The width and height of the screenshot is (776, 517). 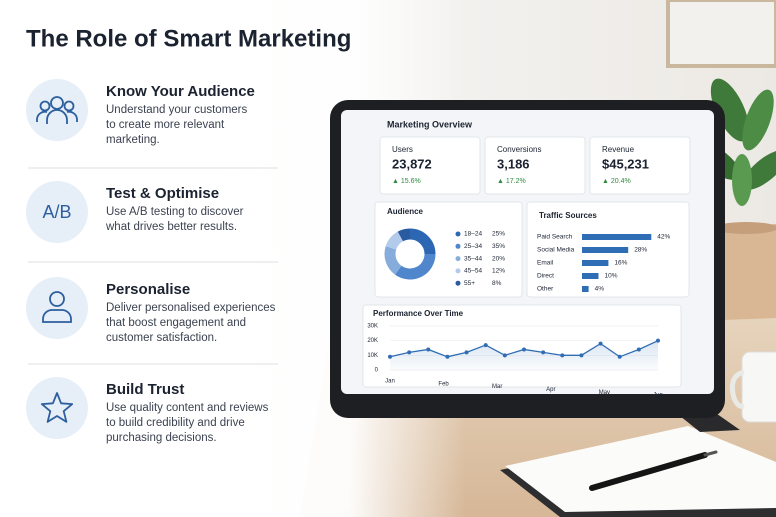 What do you see at coordinates (611, 276) in the screenshot?
I see `value-label: 10%` at bounding box center [611, 276].